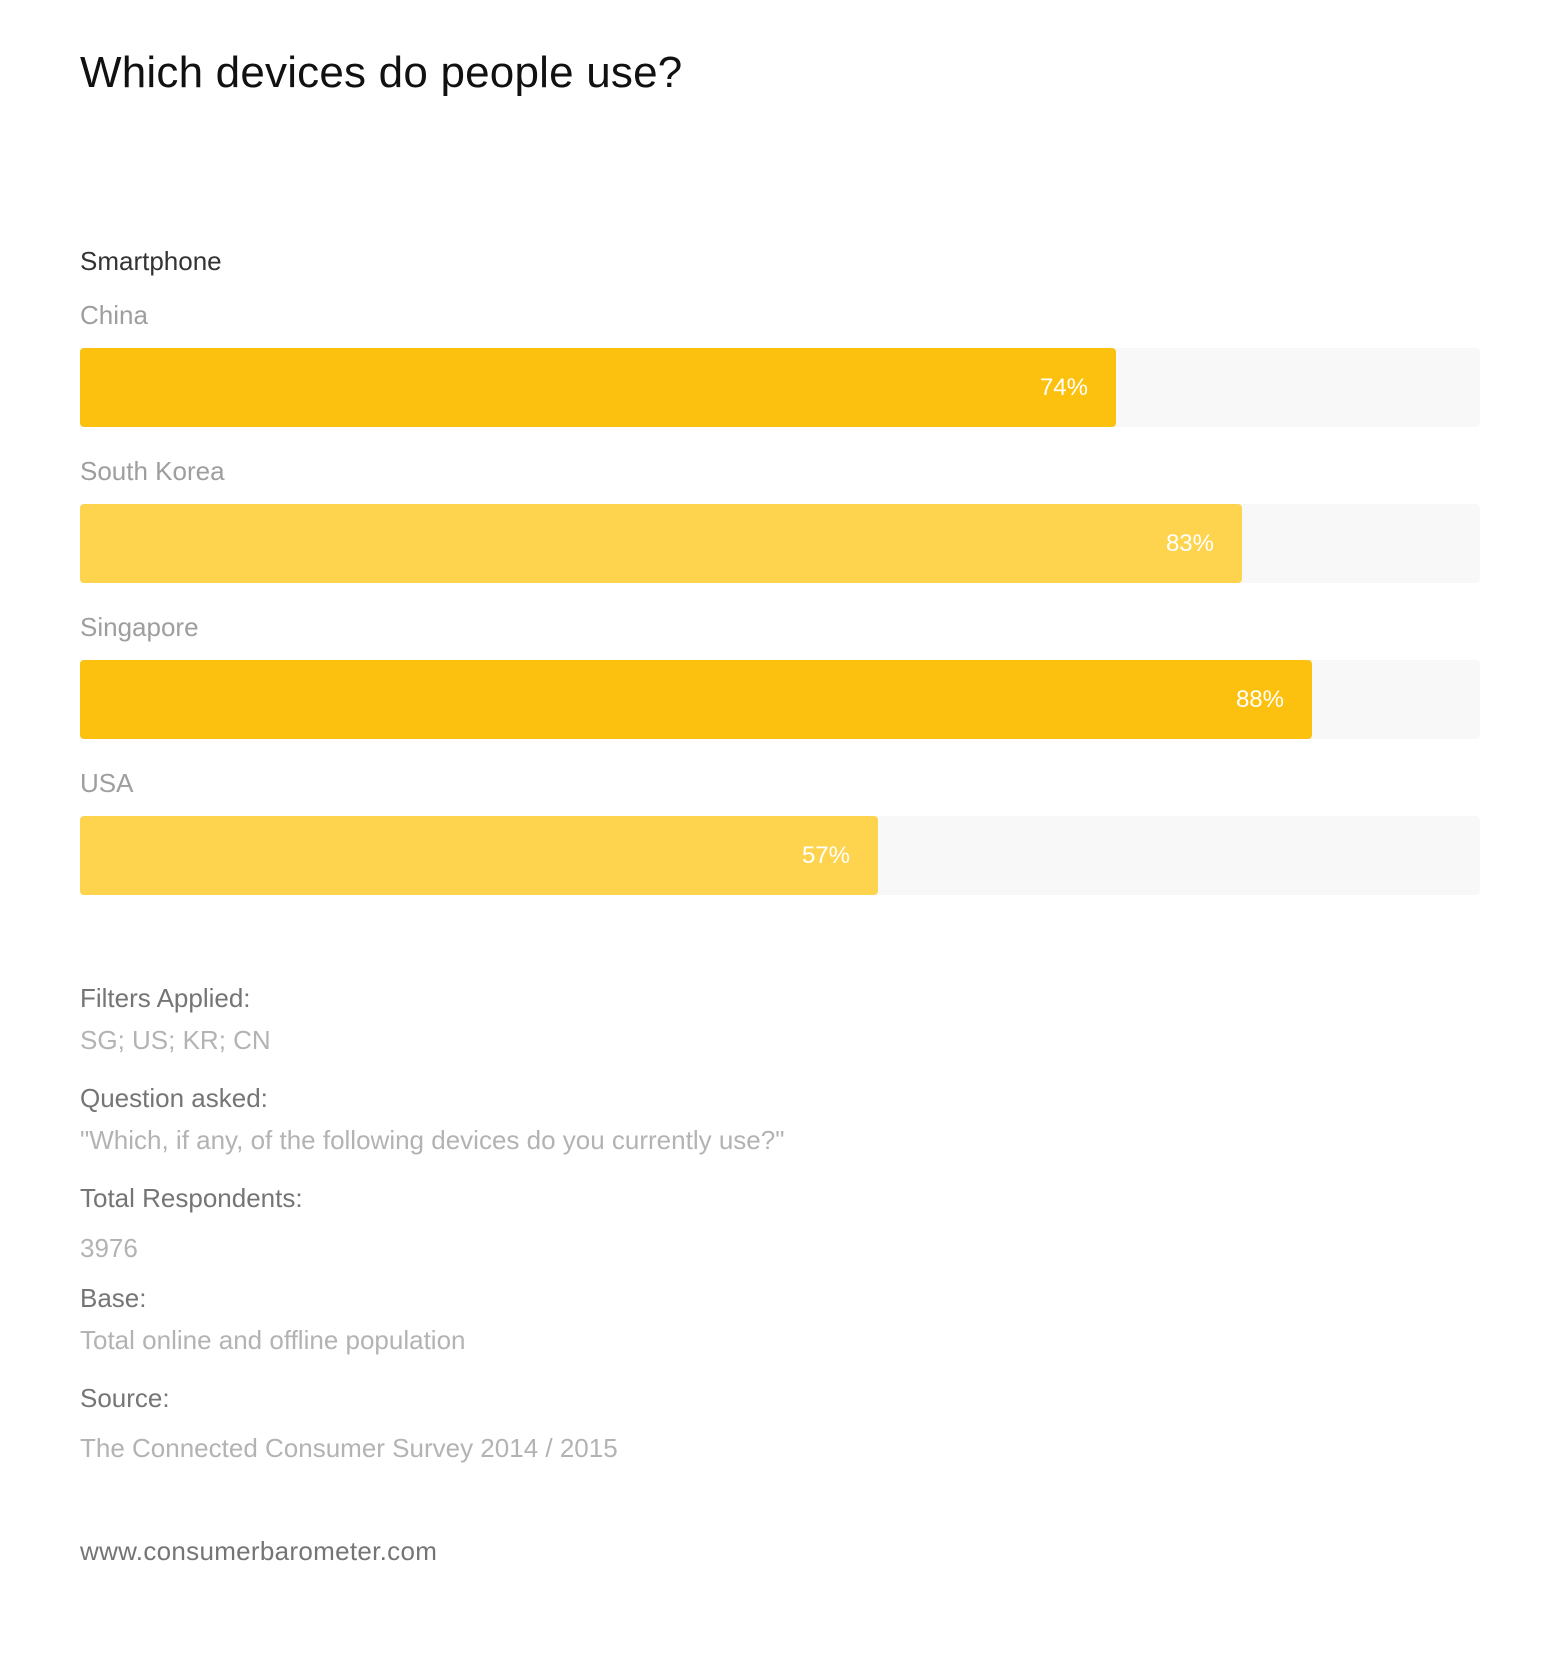 Image resolution: width=1560 pixels, height=1662 pixels. What do you see at coordinates (139, 627) in the screenshot?
I see `bar-label-singapore: Singapore` at bounding box center [139, 627].